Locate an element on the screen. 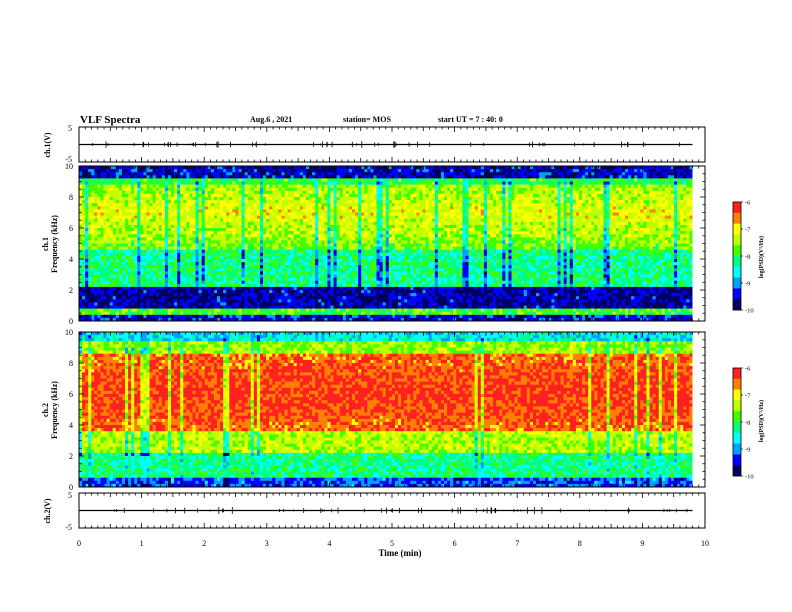 The height and width of the screenshot is (612, 792). spectrogram-1-channel-label: ch.1 is located at coordinates (45, 244).